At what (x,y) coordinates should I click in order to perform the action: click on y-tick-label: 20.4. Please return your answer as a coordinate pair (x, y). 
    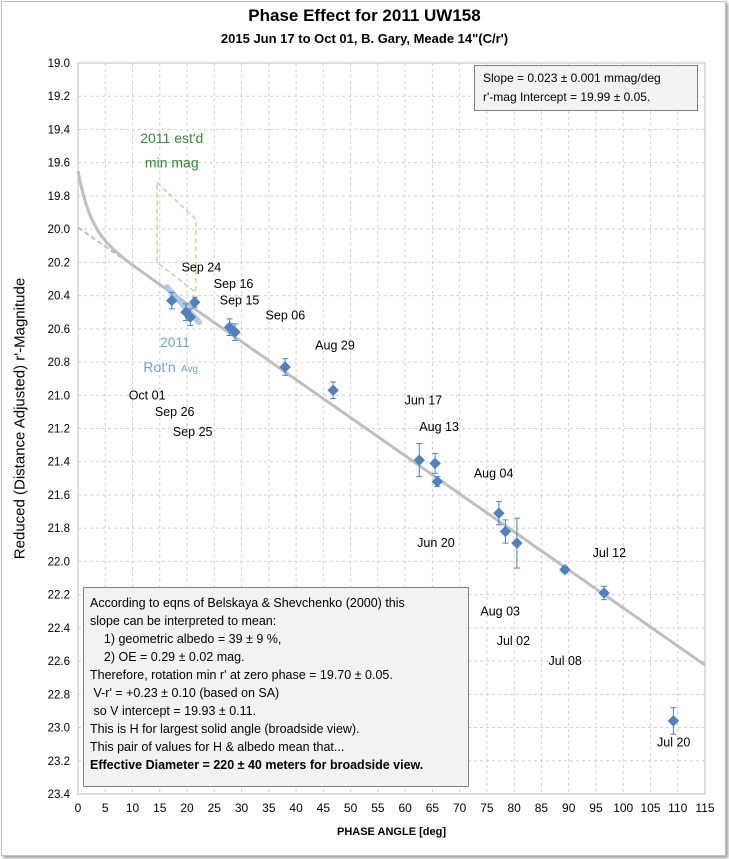
    Looking at the image, I should click on (59, 297).